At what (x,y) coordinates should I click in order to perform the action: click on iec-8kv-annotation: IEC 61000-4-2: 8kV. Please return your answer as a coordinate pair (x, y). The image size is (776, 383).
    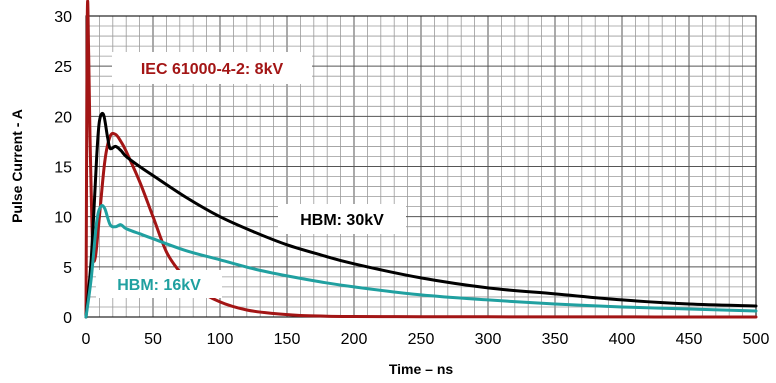
    Looking at the image, I should click on (212, 69).